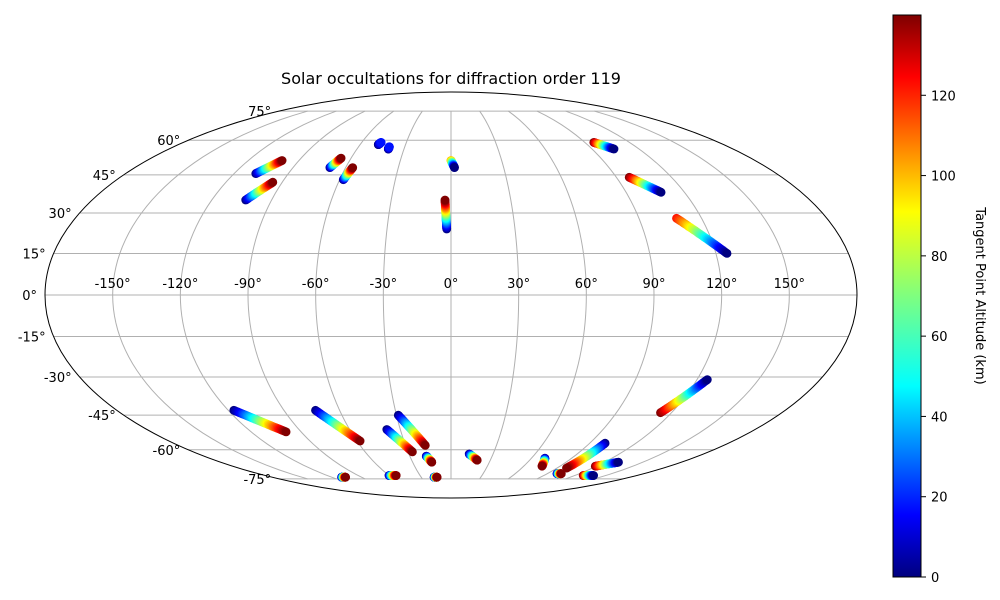 This screenshot has width=1000, height=600. I want to click on longitude-tick-label: 150°, so click(789, 284).